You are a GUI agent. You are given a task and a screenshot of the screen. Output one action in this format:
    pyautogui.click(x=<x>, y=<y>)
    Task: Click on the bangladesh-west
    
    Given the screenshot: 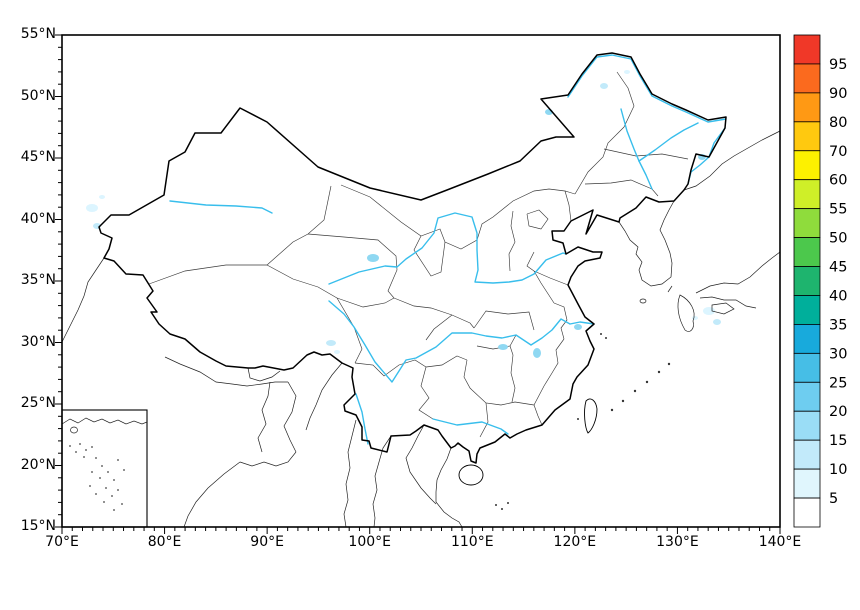 What is the action you would take?
    pyautogui.click(x=264, y=417)
    